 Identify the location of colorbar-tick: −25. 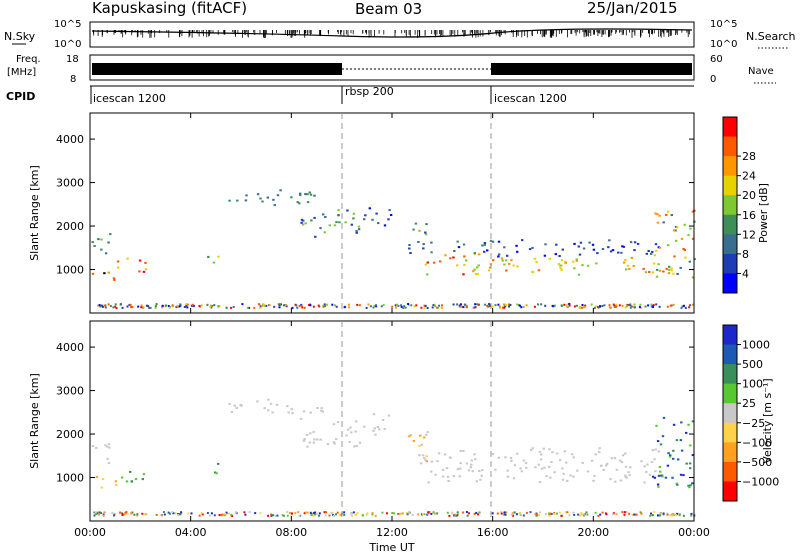
(753, 423).